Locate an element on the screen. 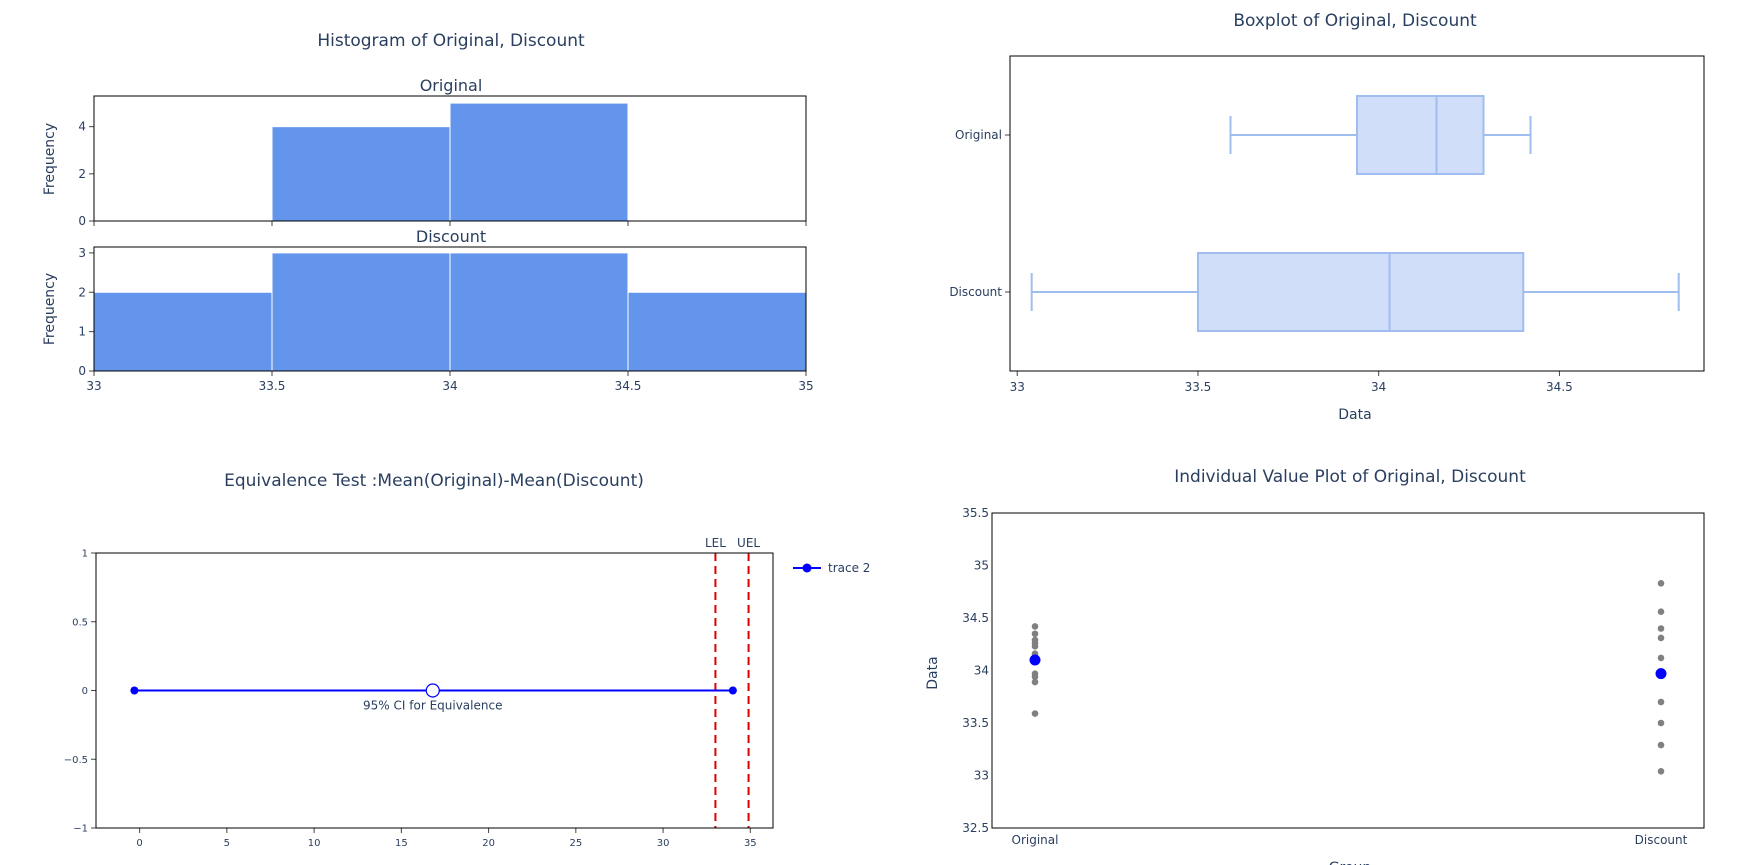 The width and height of the screenshot is (1747, 865). histogram-title: Histogram of Original, Discount is located at coordinates (451, 41).